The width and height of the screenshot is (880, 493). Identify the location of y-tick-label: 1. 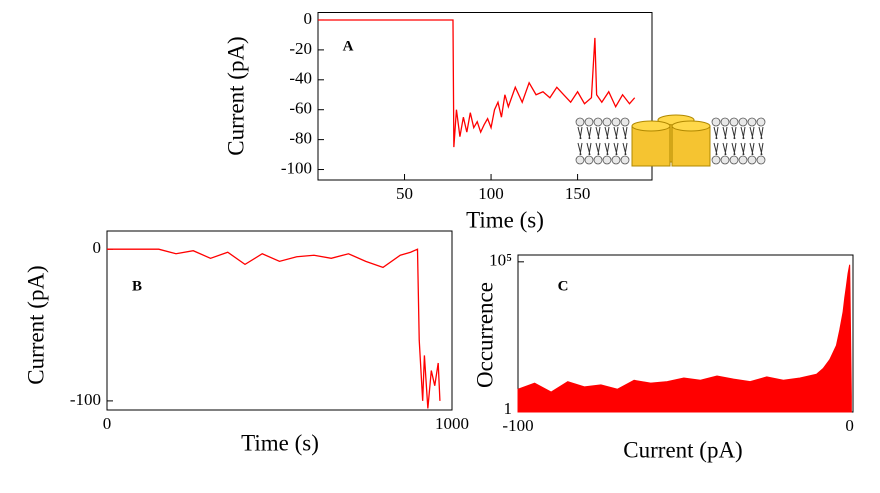
(508, 408).